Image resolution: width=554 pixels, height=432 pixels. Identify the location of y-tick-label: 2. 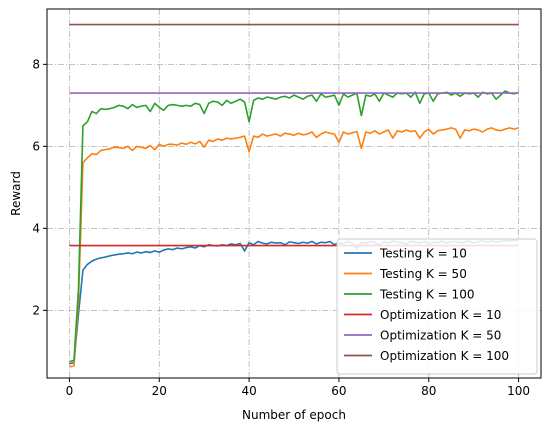
(36, 310).